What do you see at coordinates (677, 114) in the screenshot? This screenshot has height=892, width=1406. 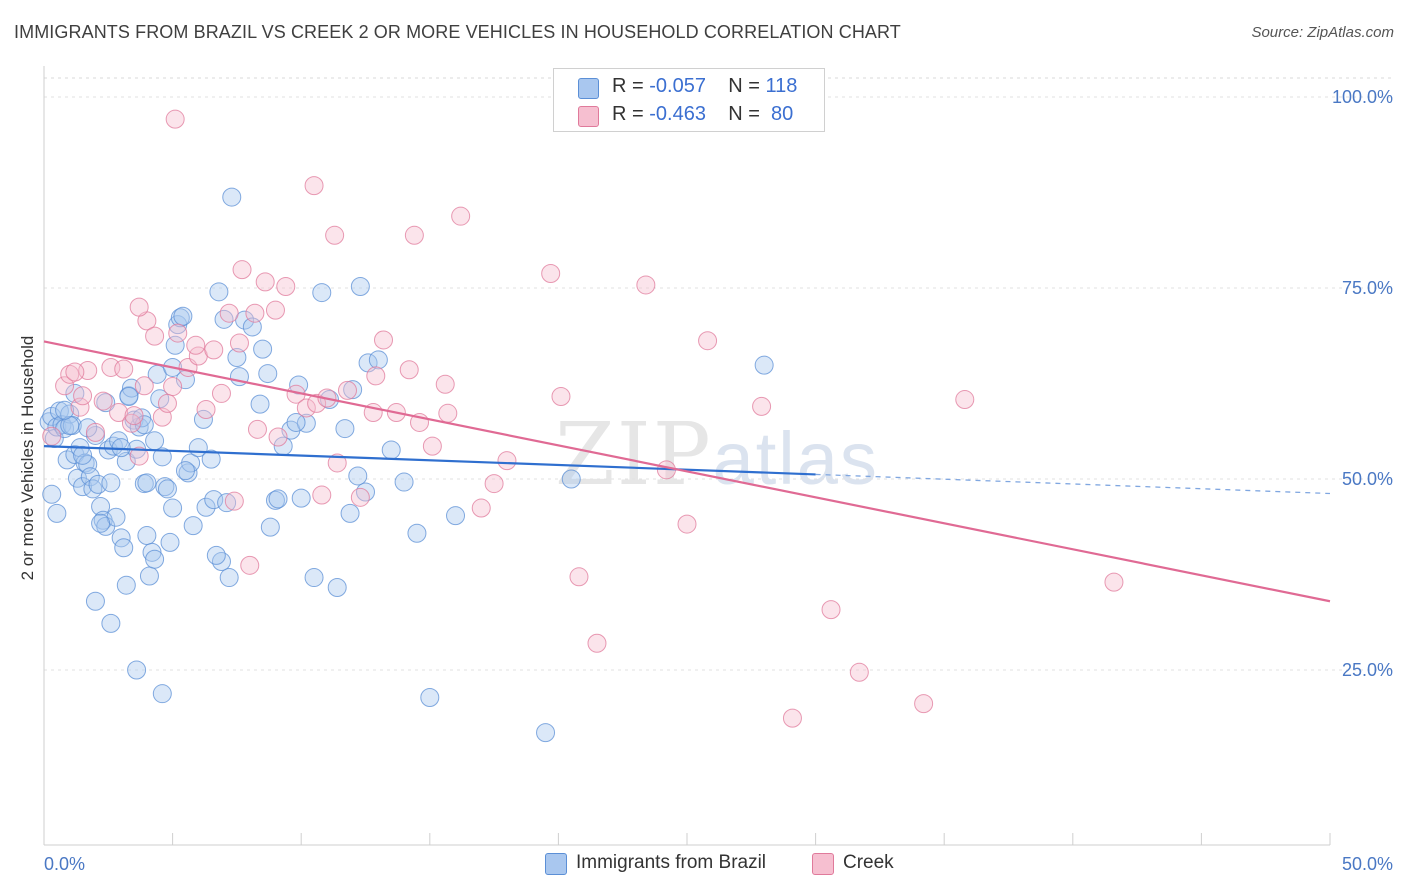 I see `legend-r-value: -0.463` at bounding box center [677, 114].